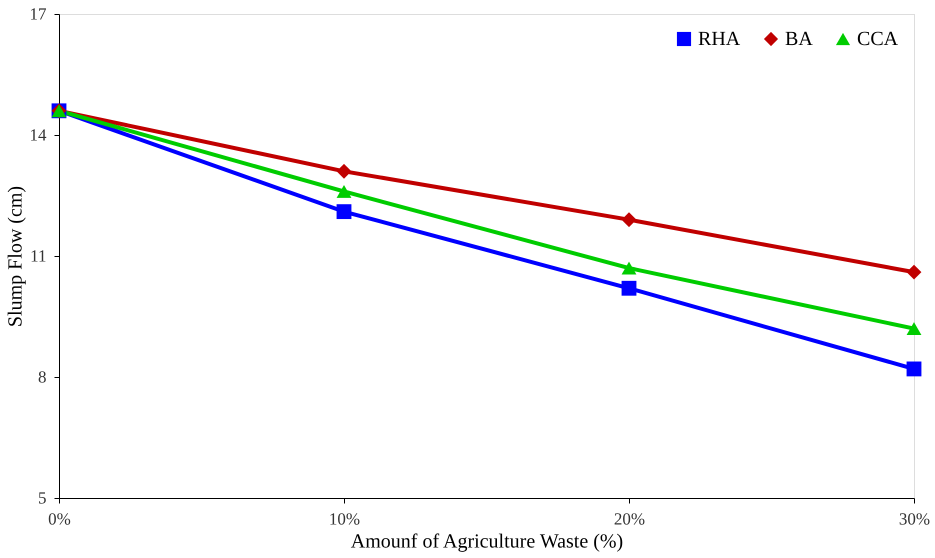  What do you see at coordinates (878, 39) in the screenshot?
I see `legend-label: CCA` at bounding box center [878, 39].